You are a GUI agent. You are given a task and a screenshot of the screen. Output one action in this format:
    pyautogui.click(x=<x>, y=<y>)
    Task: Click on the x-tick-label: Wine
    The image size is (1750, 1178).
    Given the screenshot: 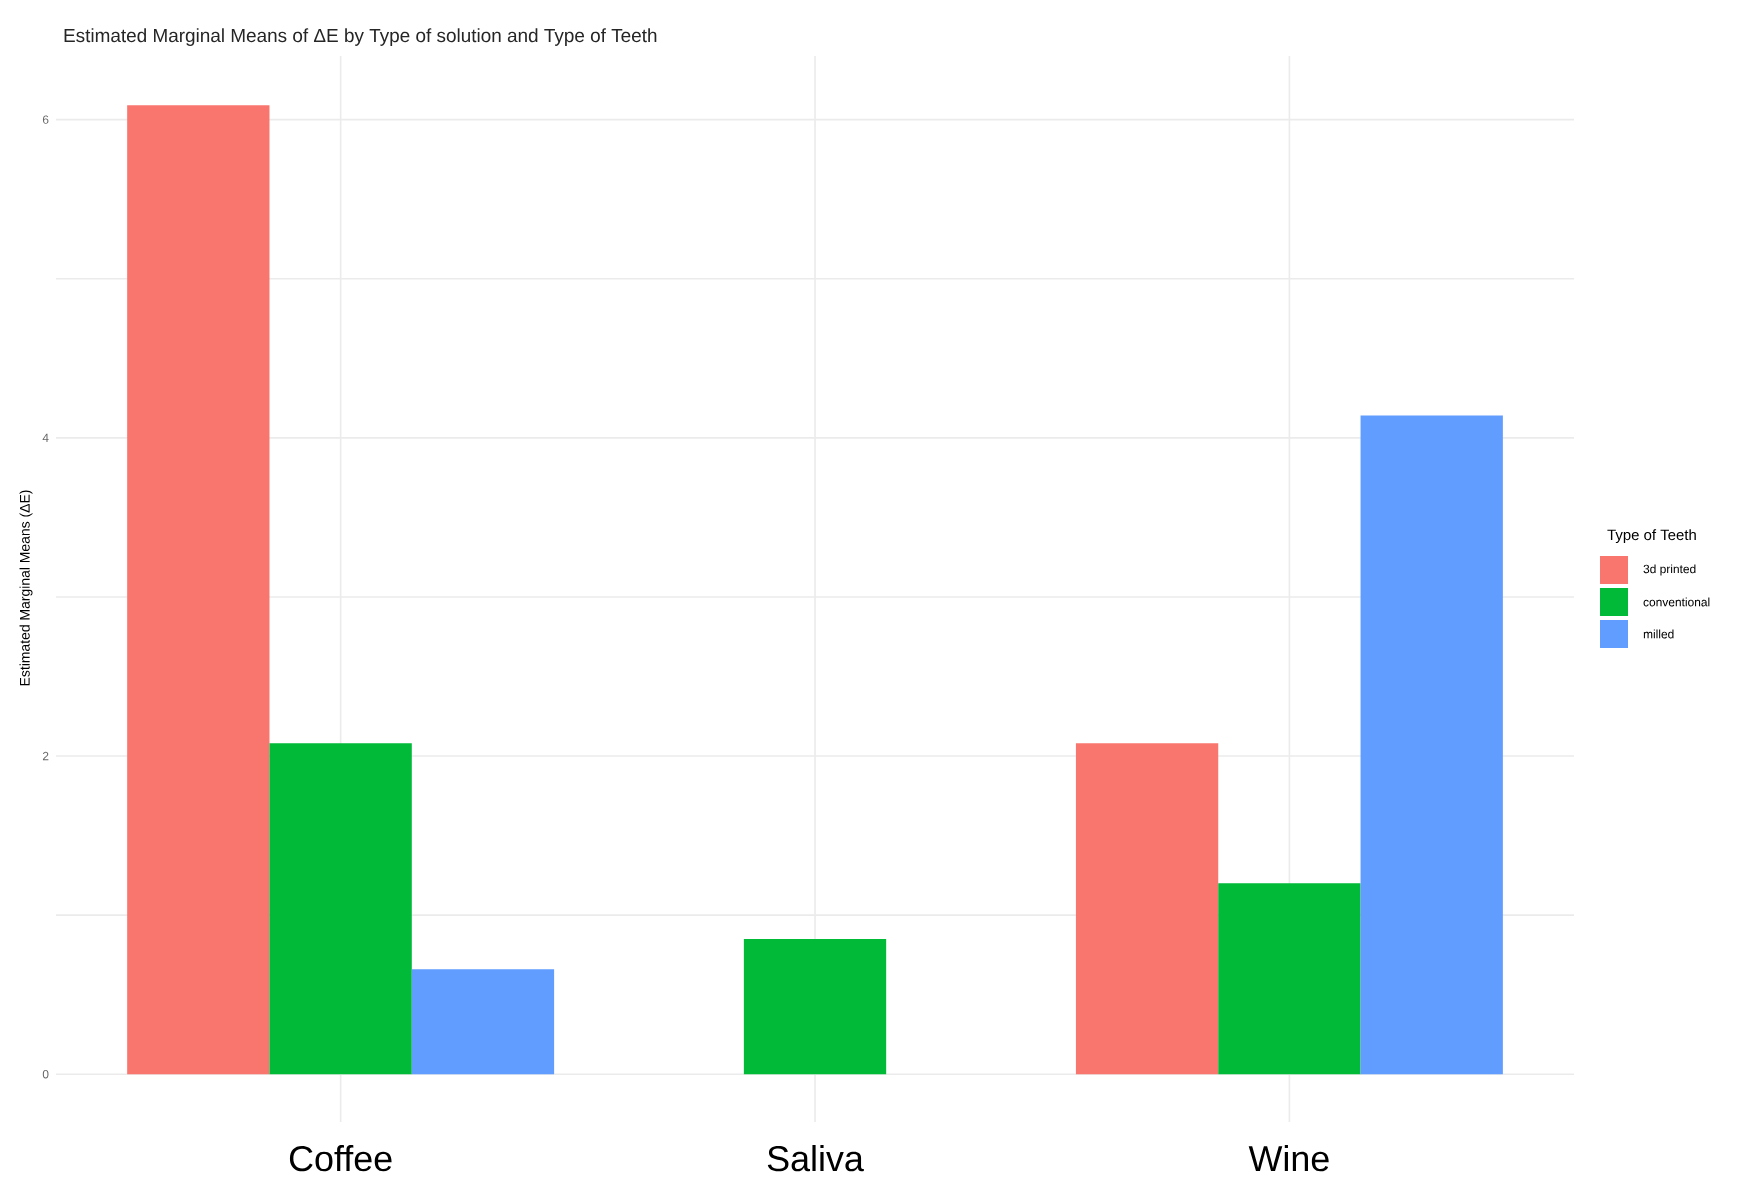 What is the action you would take?
    pyautogui.click(x=1288, y=1158)
    